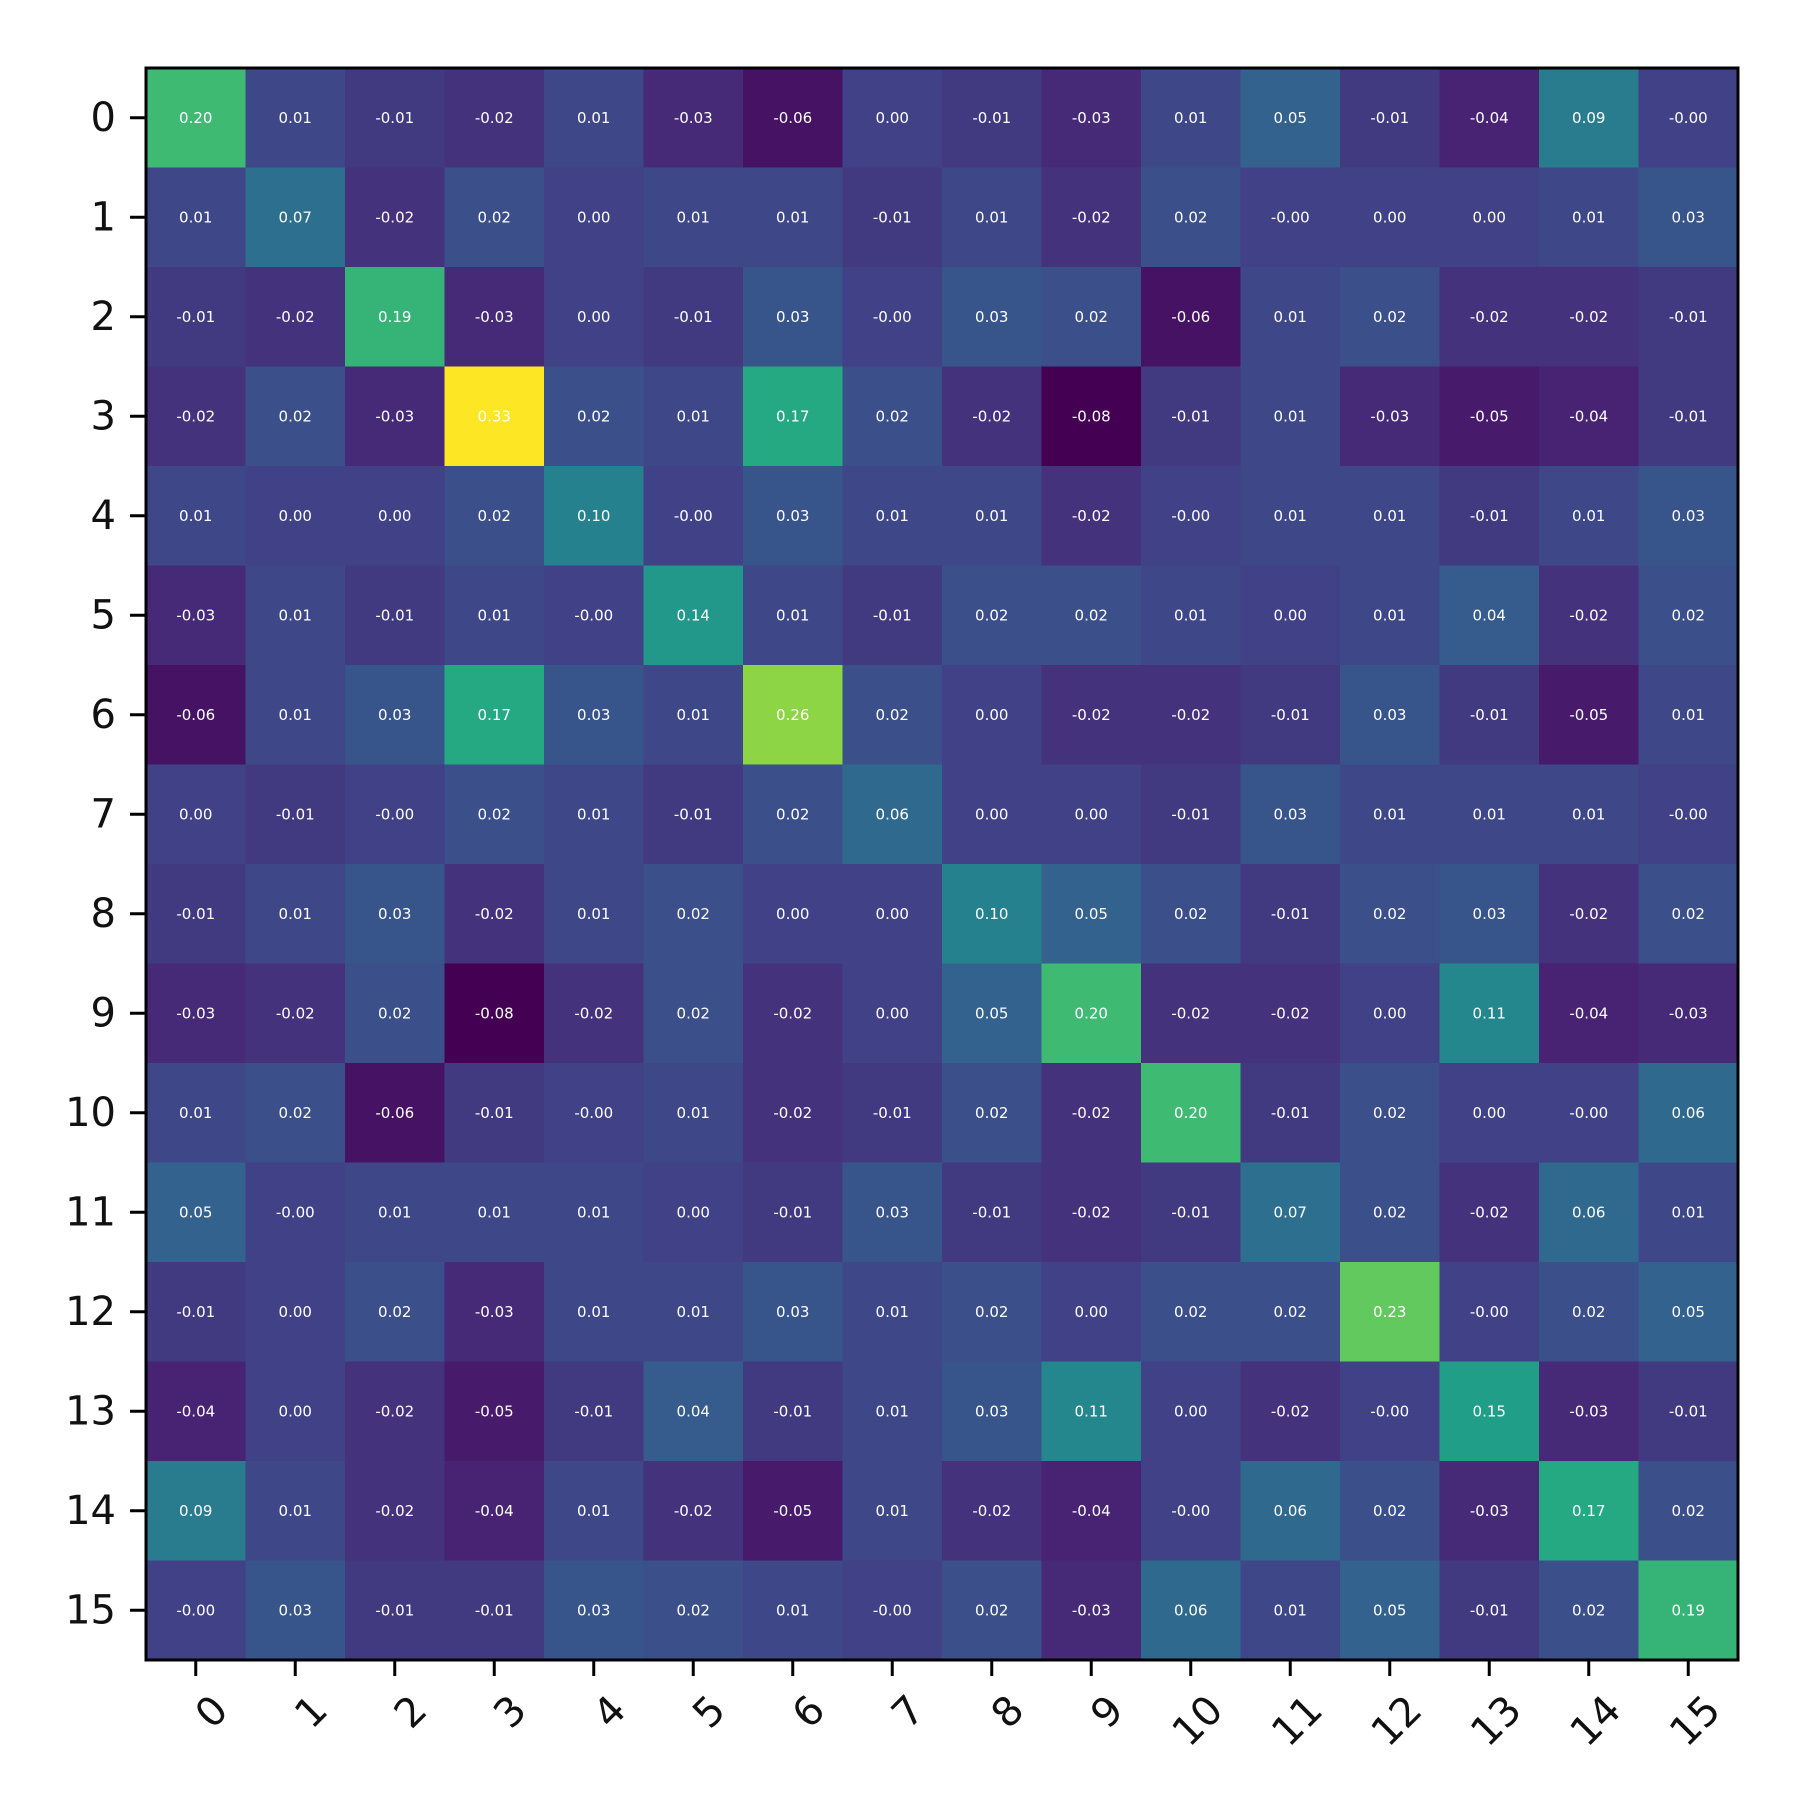  I want to click on cell-value-label-r9-c11: -0.02, so click(1290, 1013).